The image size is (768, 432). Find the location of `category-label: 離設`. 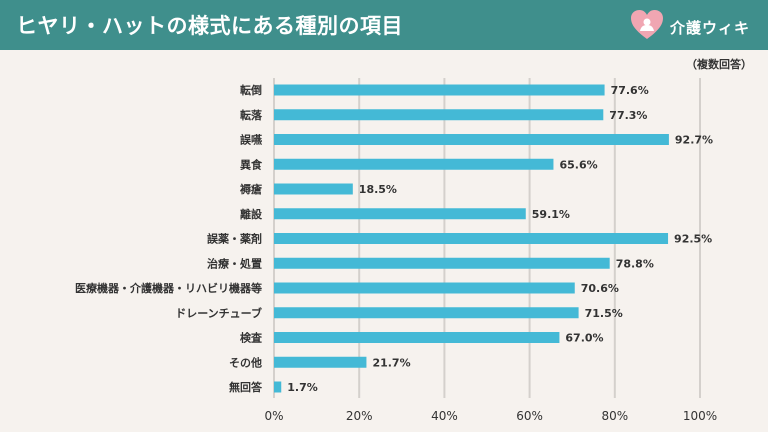

category-label: 離設 is located at coordinates (251, 214).